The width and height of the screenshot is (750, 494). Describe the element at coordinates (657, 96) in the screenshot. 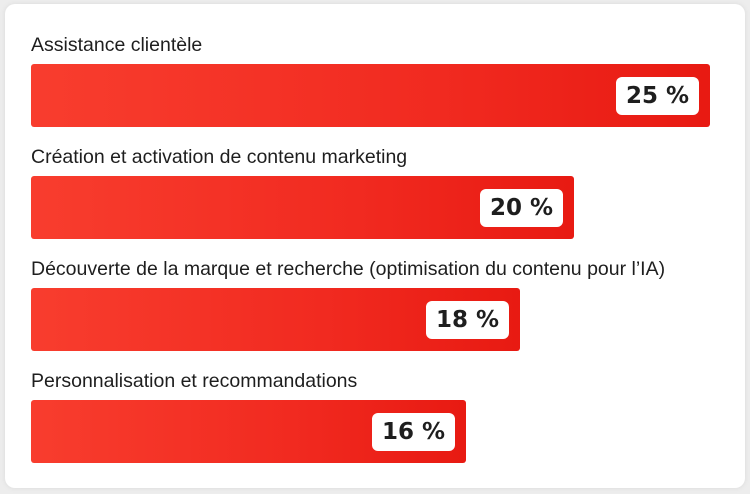

I see `value-label: 25 %` at that location.